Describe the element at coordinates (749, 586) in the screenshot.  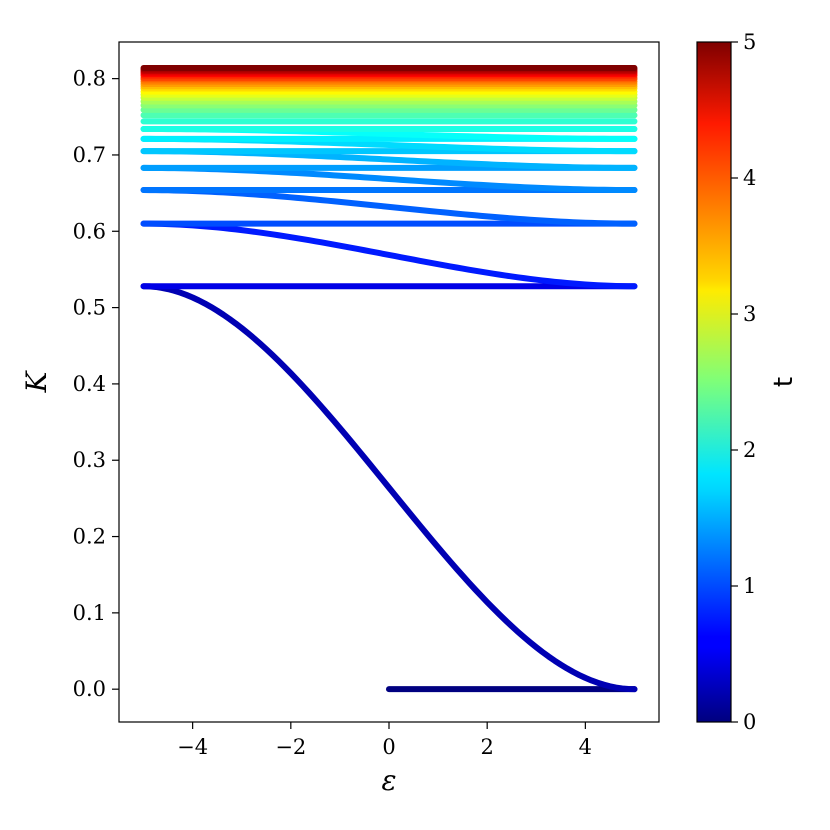
I see `colorbar-tick-label: 1` at that location.